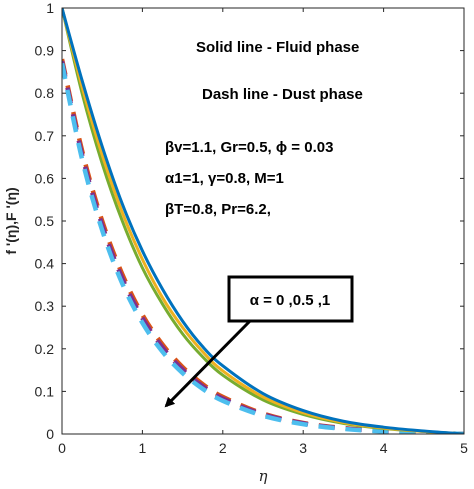 The image size is (474, 489). What do you see at coordinates (11, 220) in the screenshot?
I see `y-axis-label: f '(η),F '(η)` at bounding box center [11, 220].